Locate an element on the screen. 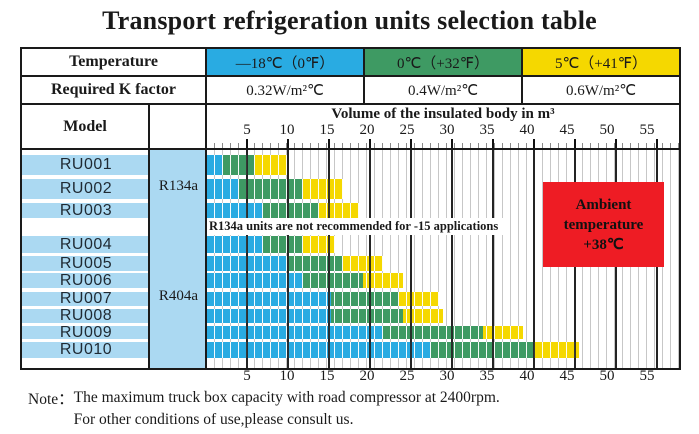 This screenshot has height=434, width=699. model-cell-ru009: RU009 is located at coordinates (86, 332).